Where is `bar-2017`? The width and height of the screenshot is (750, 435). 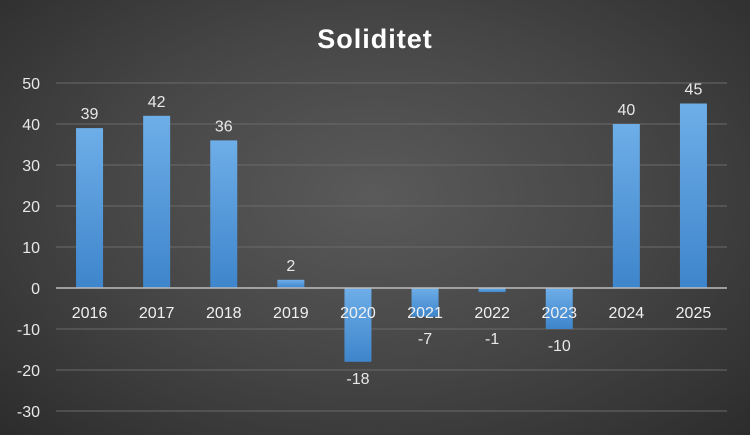
bar-2017 is located at coordinates (157, 201).